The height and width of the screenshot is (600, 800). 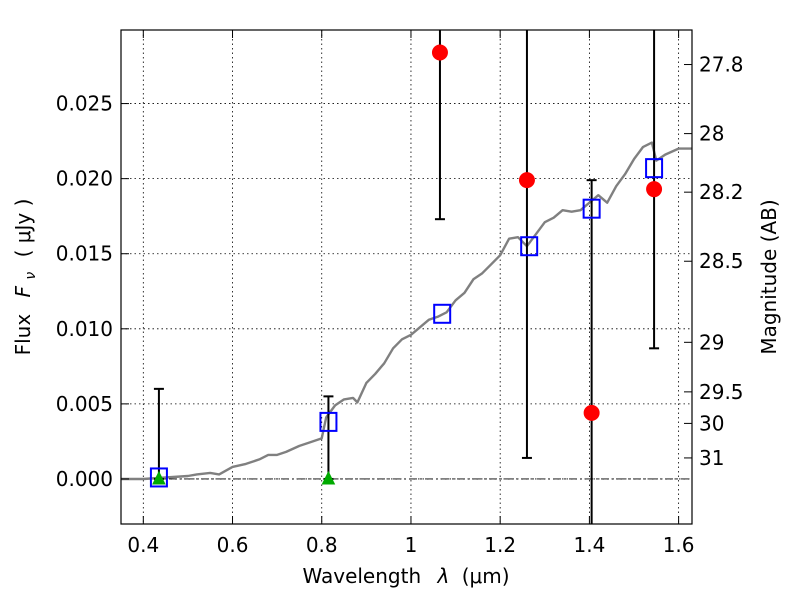 What do you see at coordinates (411, 545) in the screenshot?
I see `x-tick-label: 1` at bounding box center [411, 545].